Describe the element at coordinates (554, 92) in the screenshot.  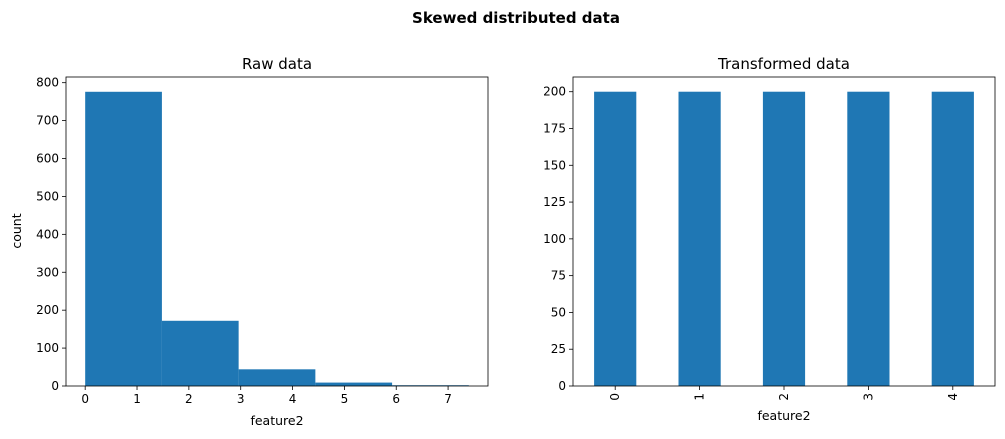
I see `transformed-y-tick-label: 200` at that location.